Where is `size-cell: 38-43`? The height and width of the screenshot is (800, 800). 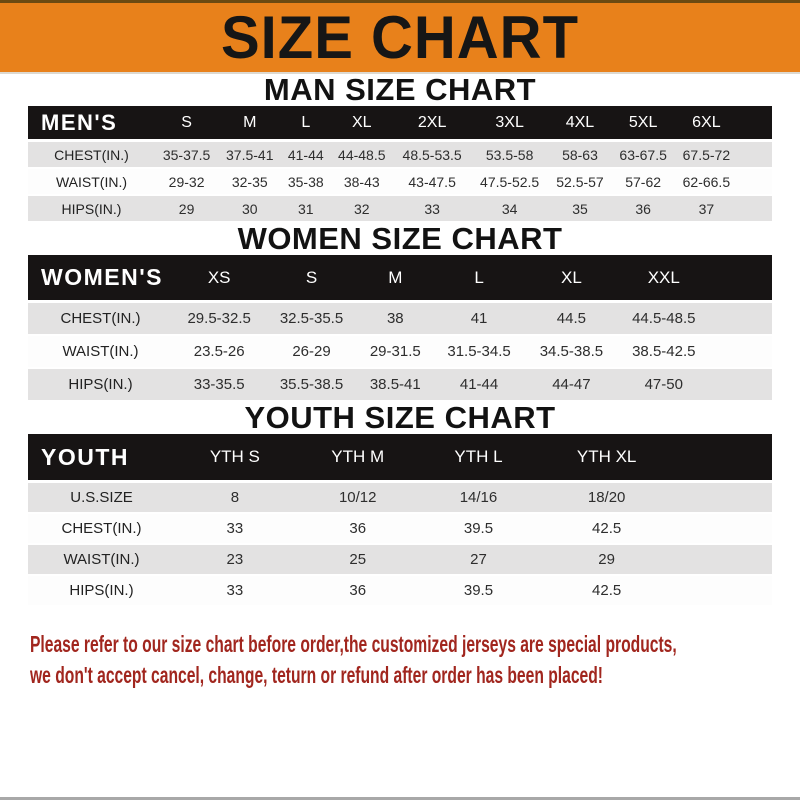 size-cell: 38-43 is located at coordinates (362, 181).